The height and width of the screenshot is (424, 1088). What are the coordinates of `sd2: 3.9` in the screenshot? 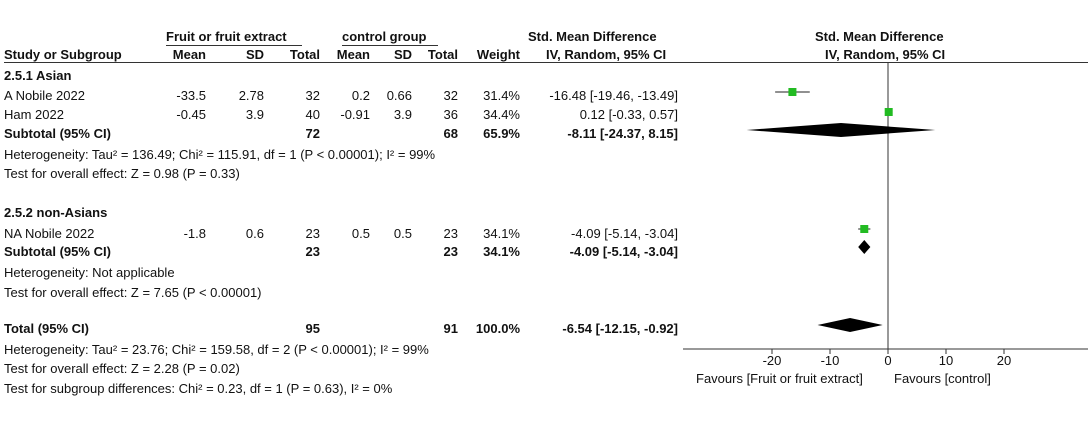 It's located at (402, 114).